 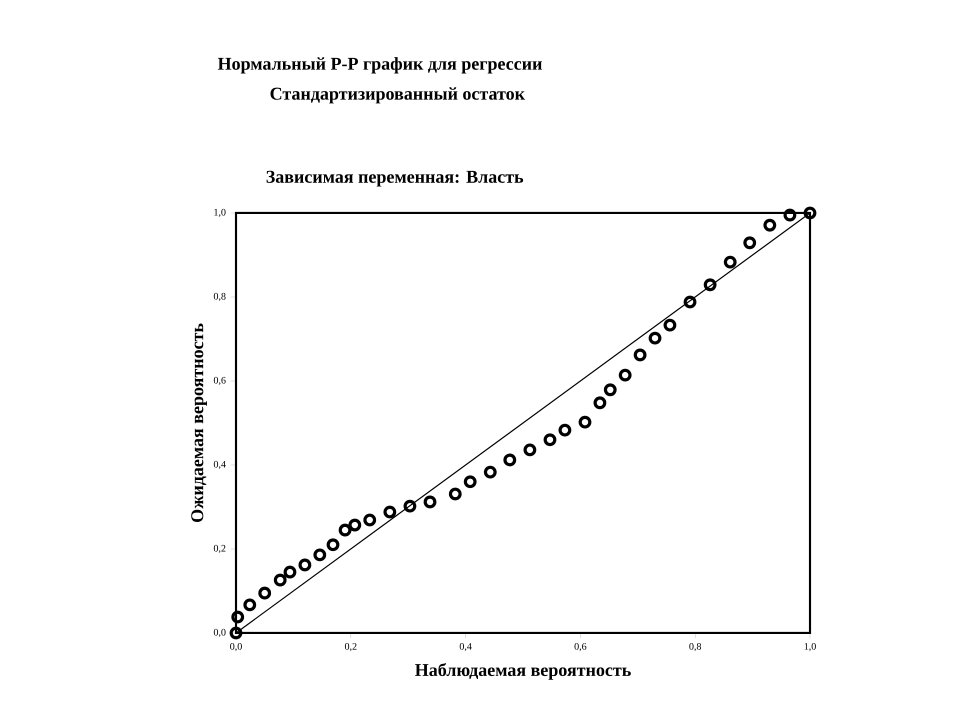 What do you see at coordinates (220, 381) in the screenshot?
I see `y-tick-label: 0,6` at bounding box center [220, 381].